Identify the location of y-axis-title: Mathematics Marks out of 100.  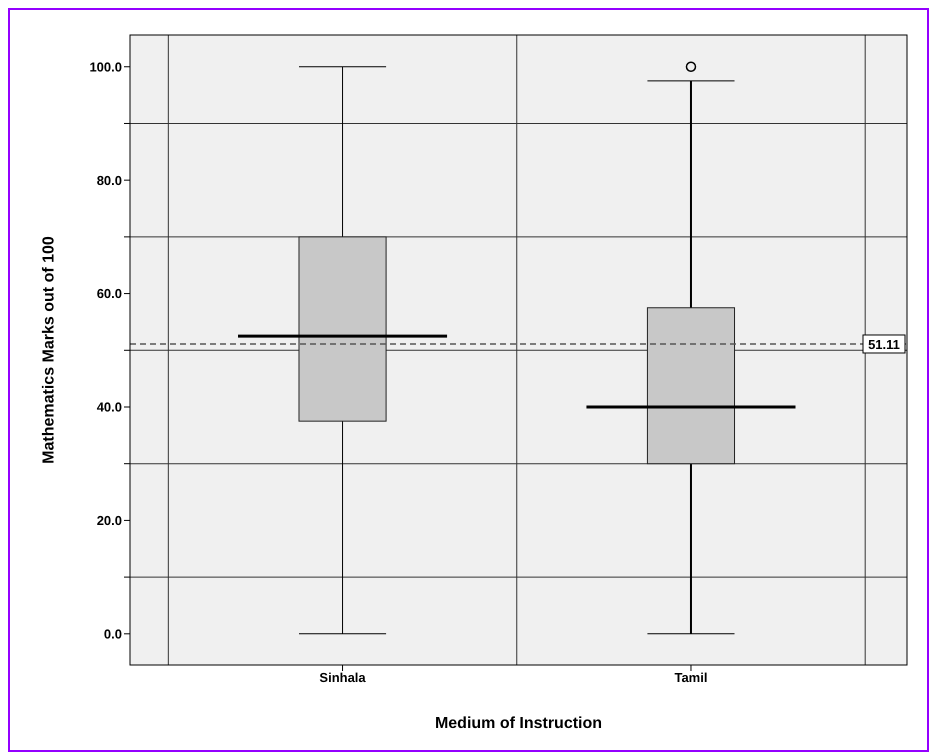
(49, 350).